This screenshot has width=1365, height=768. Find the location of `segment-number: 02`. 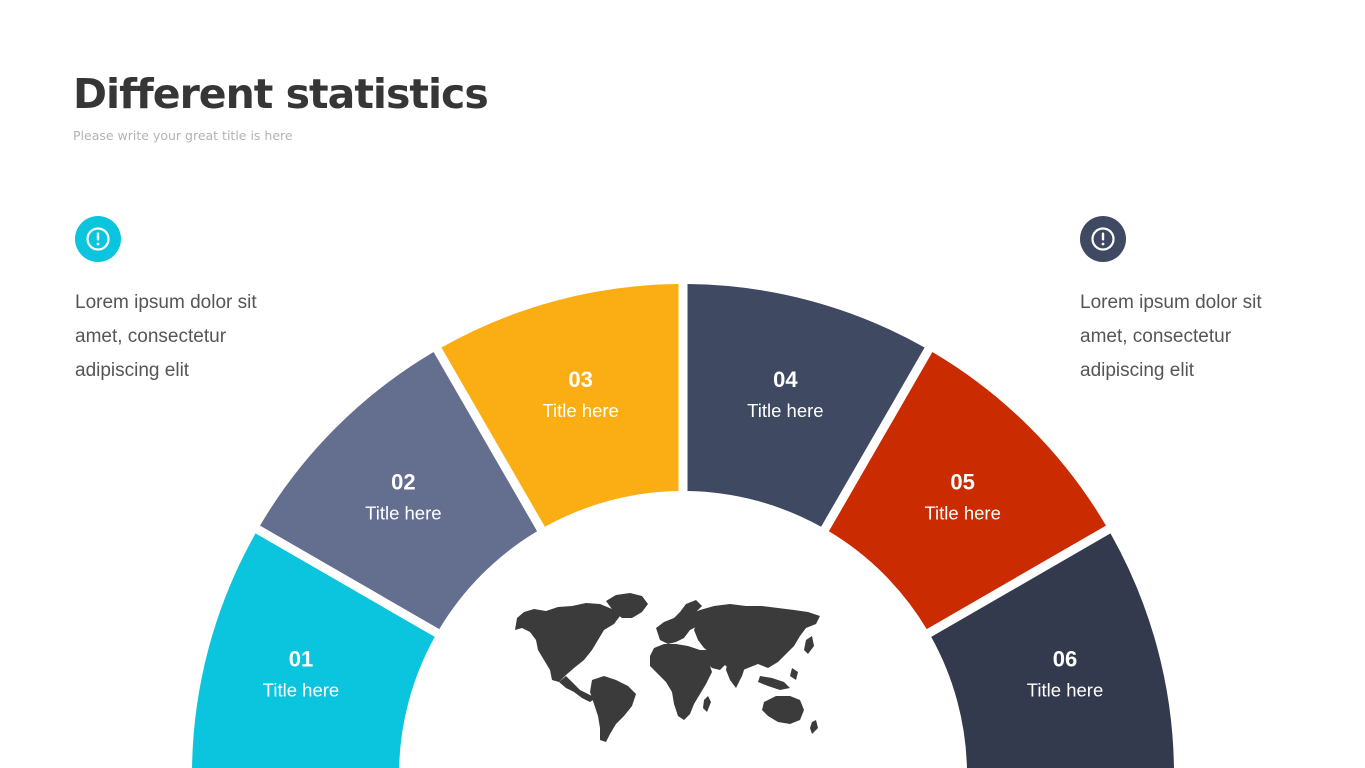

segment-number: 02 is located at coordinates (403, 481).